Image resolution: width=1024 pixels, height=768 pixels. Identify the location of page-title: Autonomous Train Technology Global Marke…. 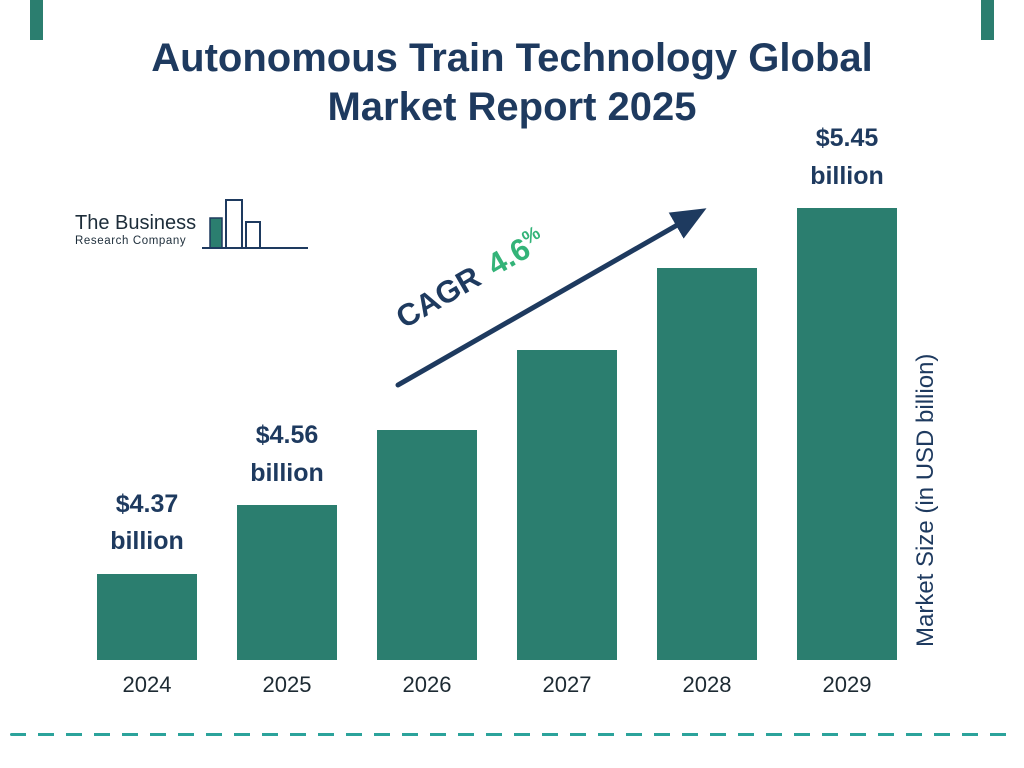
(512, 83).